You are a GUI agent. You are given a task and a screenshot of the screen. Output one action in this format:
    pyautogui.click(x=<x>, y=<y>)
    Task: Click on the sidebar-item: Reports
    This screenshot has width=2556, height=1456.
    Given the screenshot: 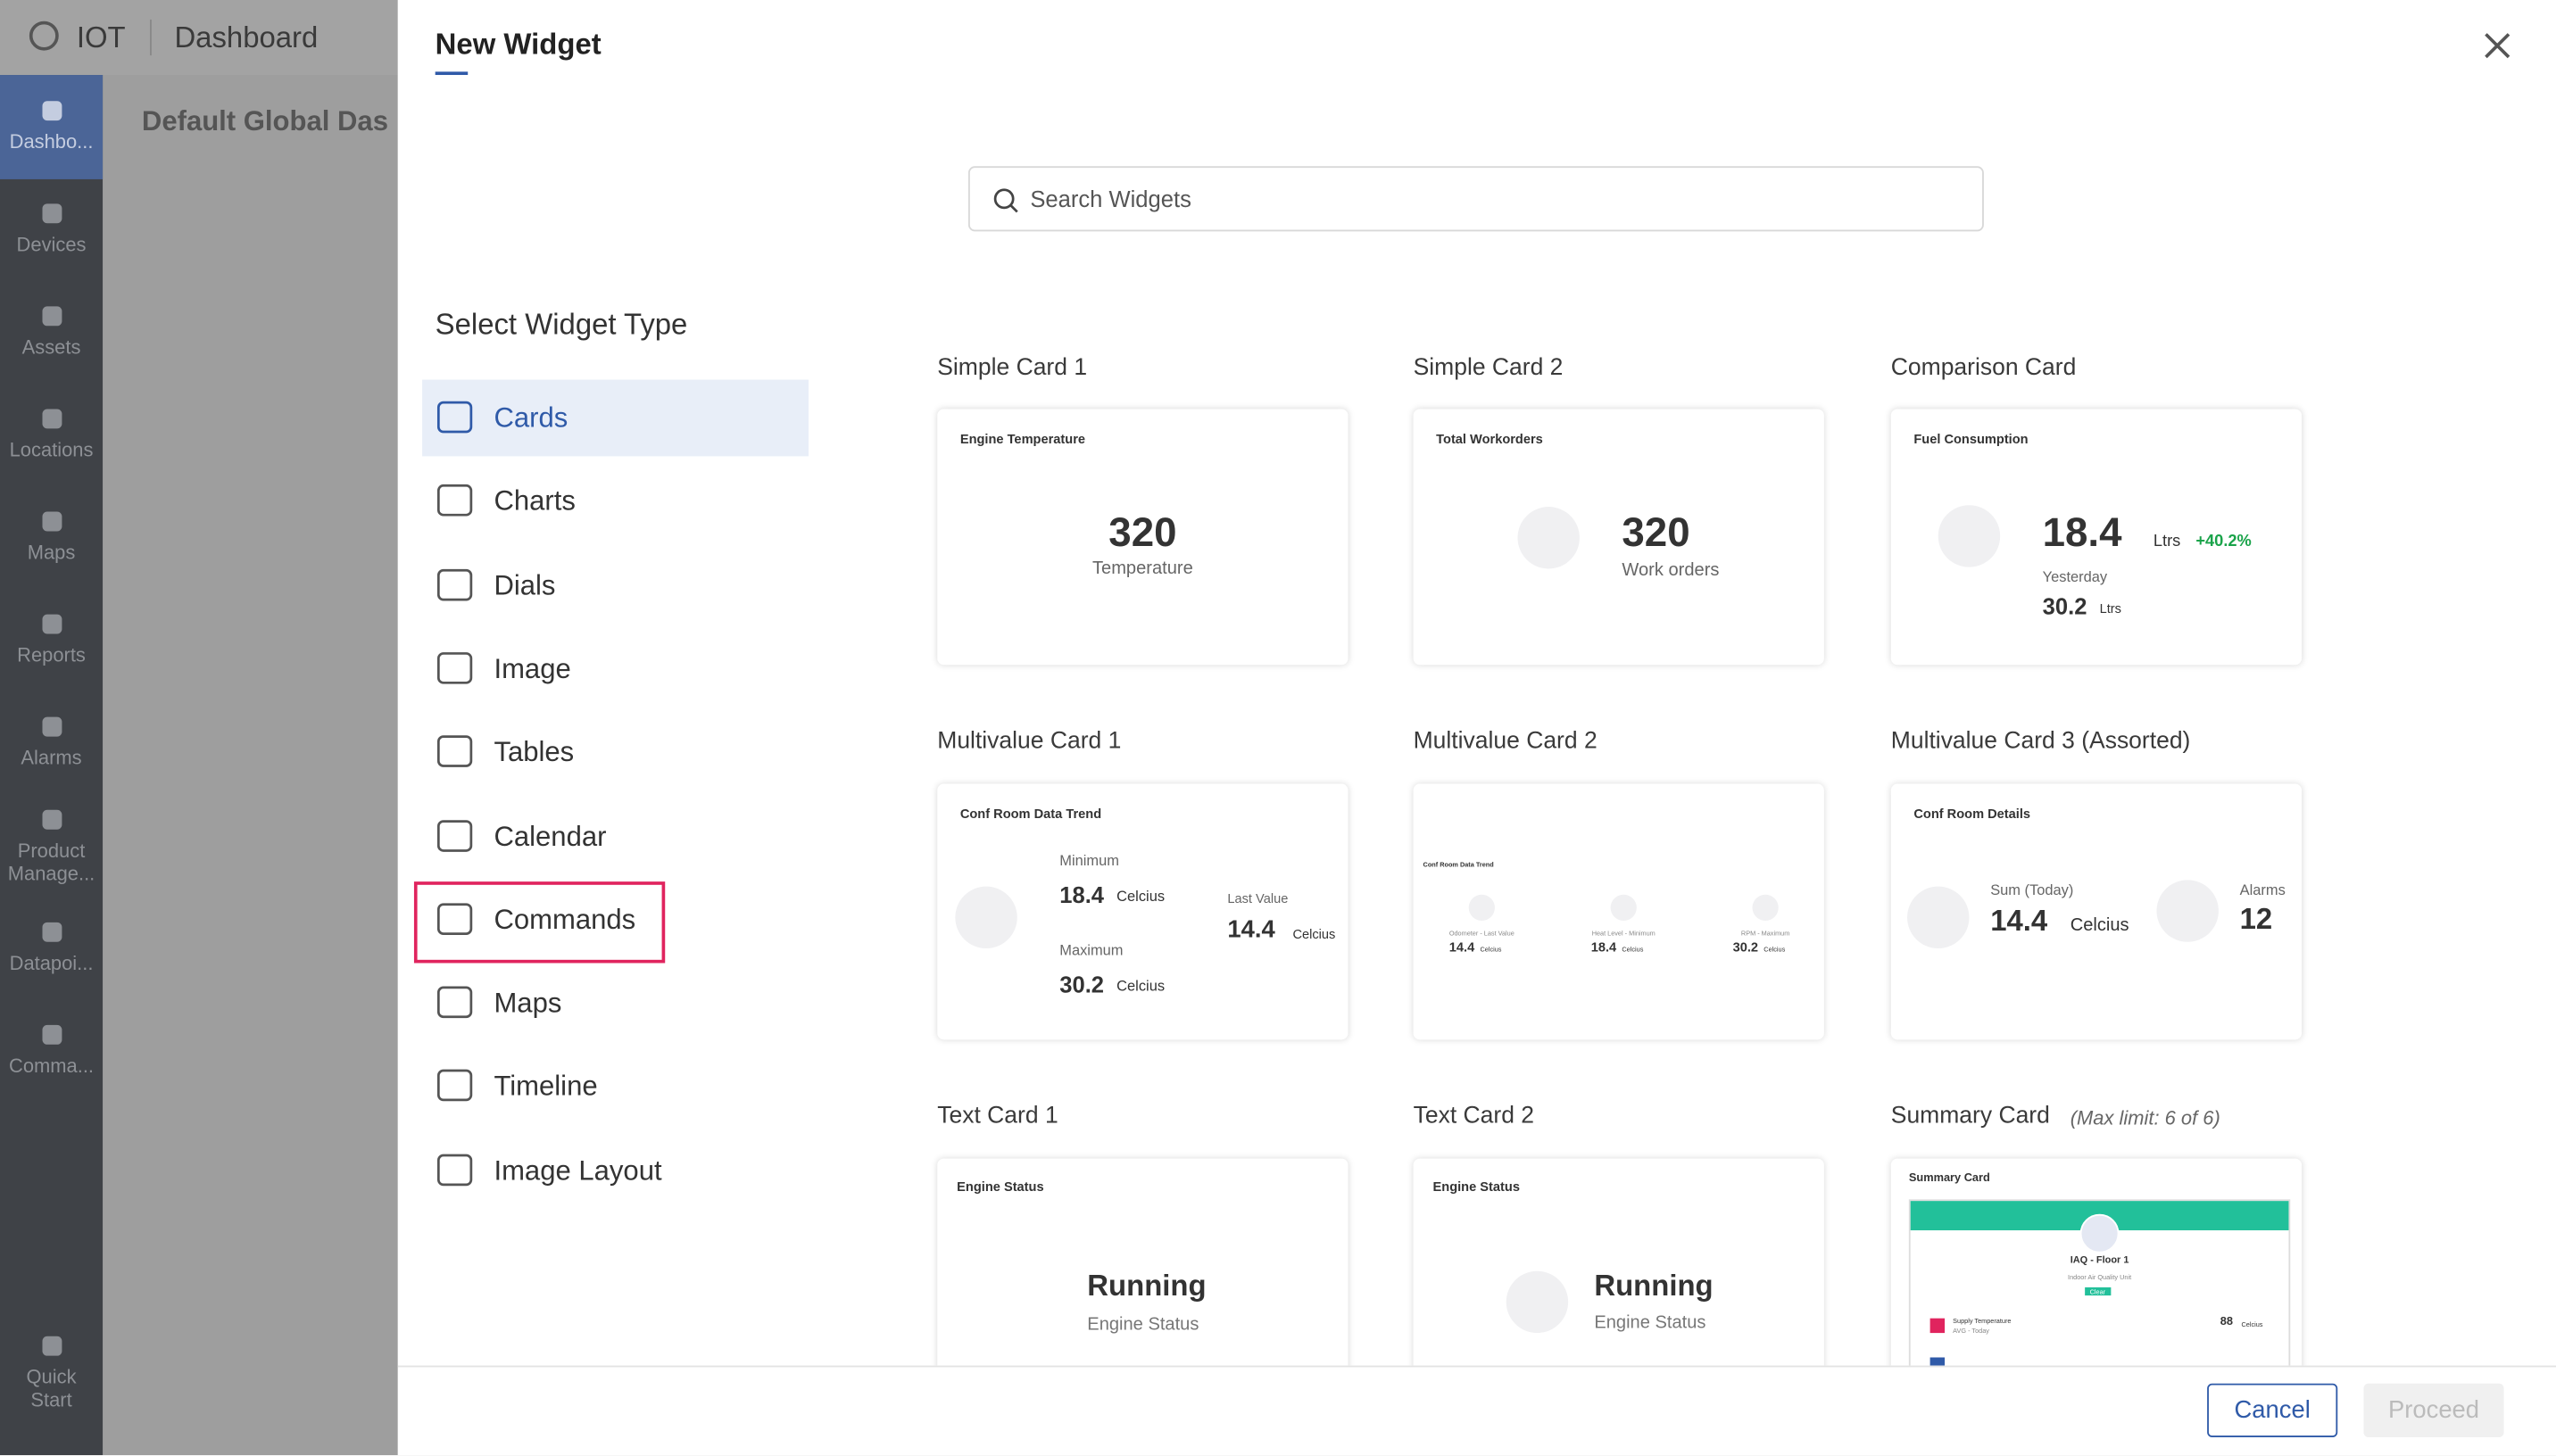 What is the action you would take?
    pyautogui.click(x=51, y=640)
    